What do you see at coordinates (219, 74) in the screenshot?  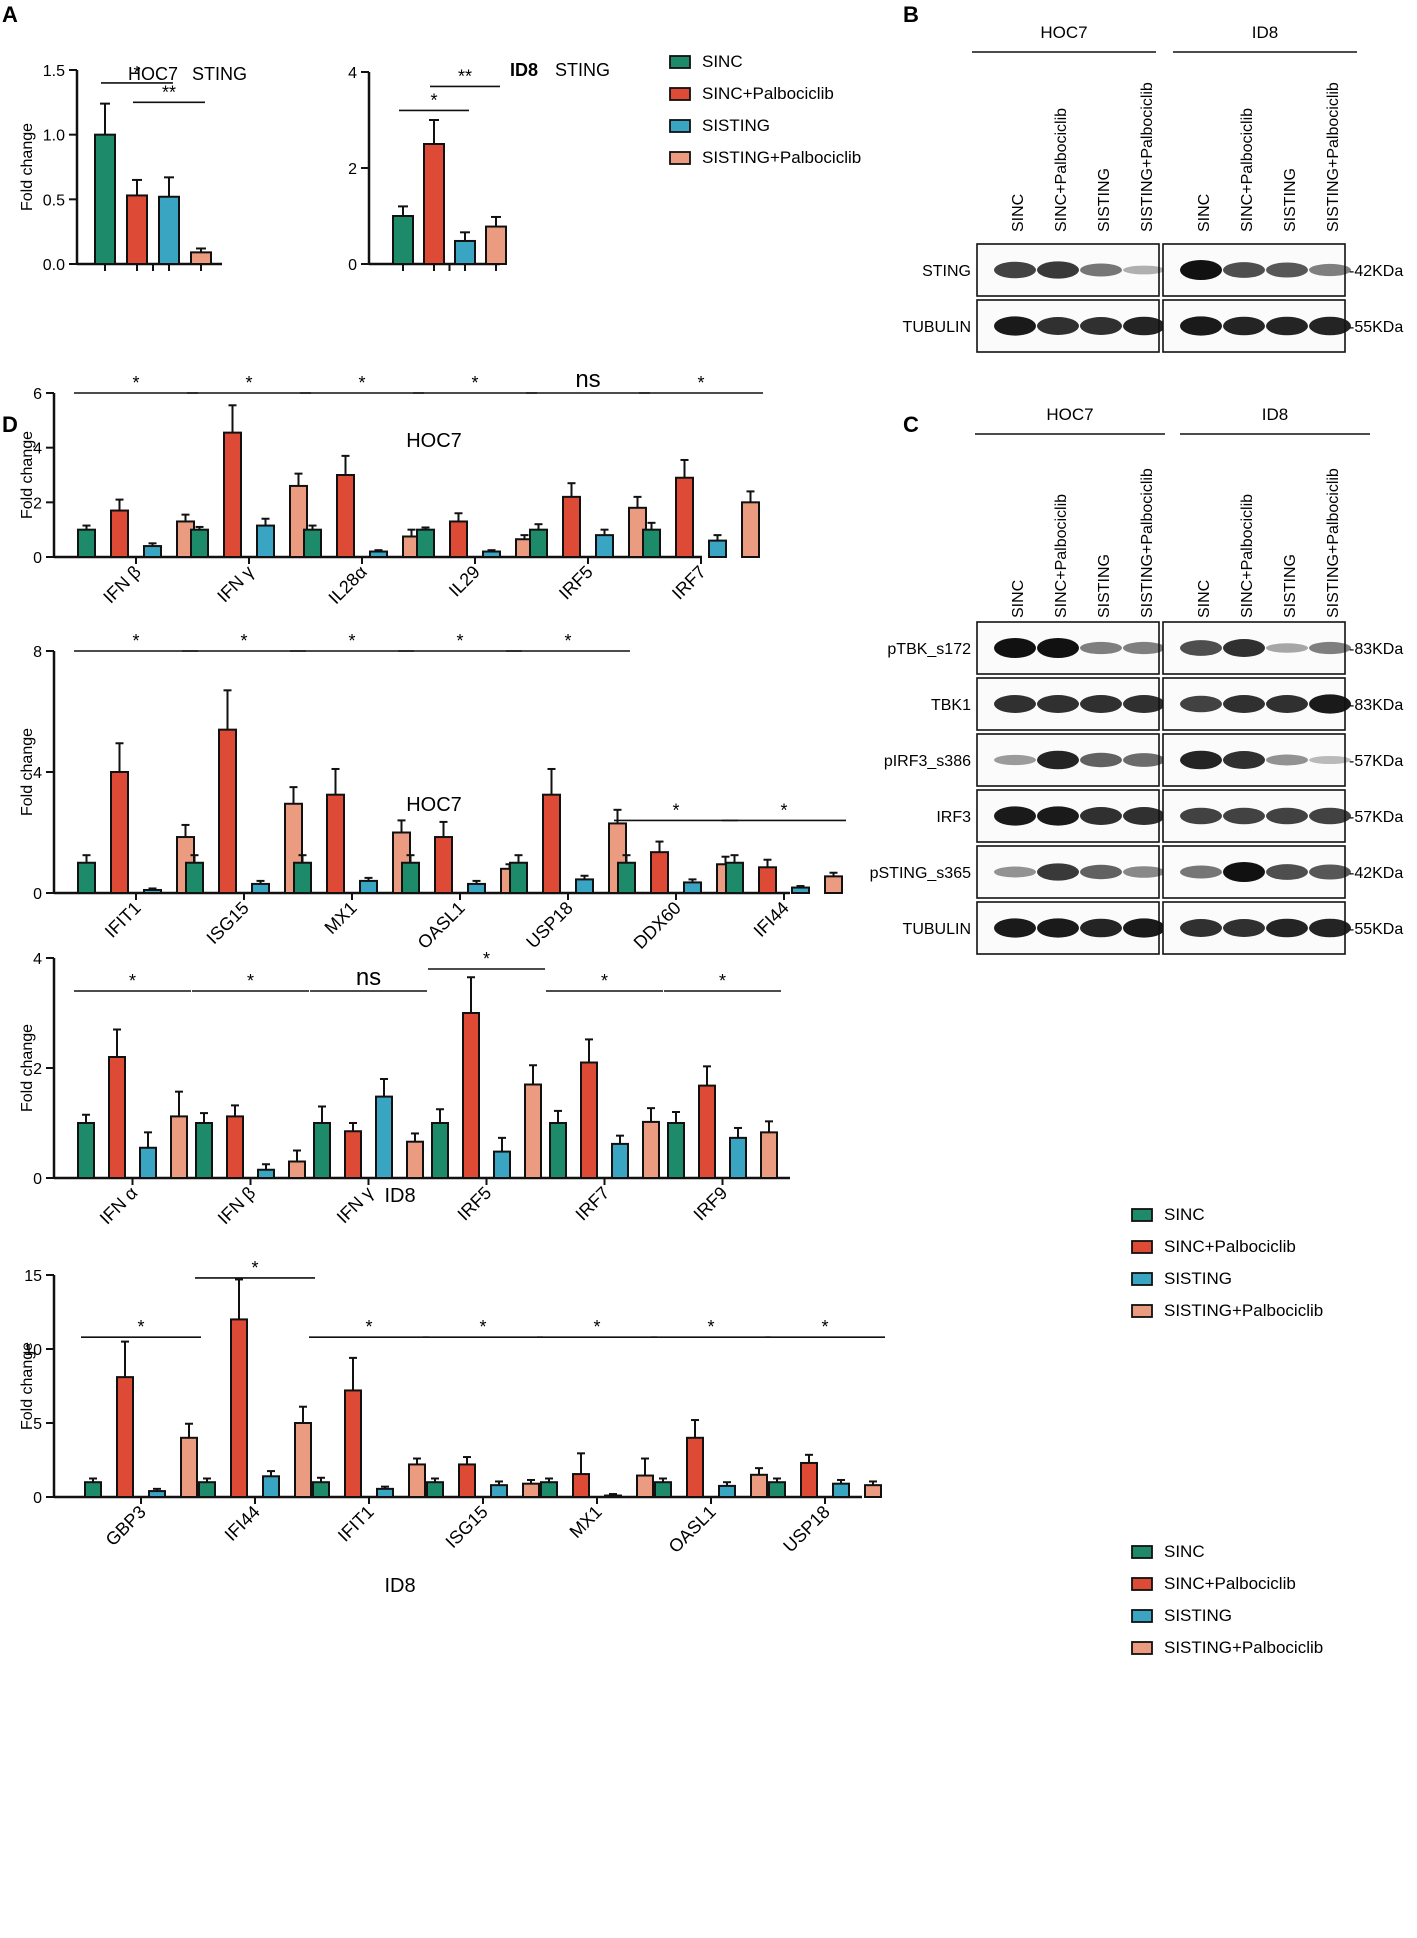 I see `chart-a1-title-gene: STING` at bounding box center [219, 74].